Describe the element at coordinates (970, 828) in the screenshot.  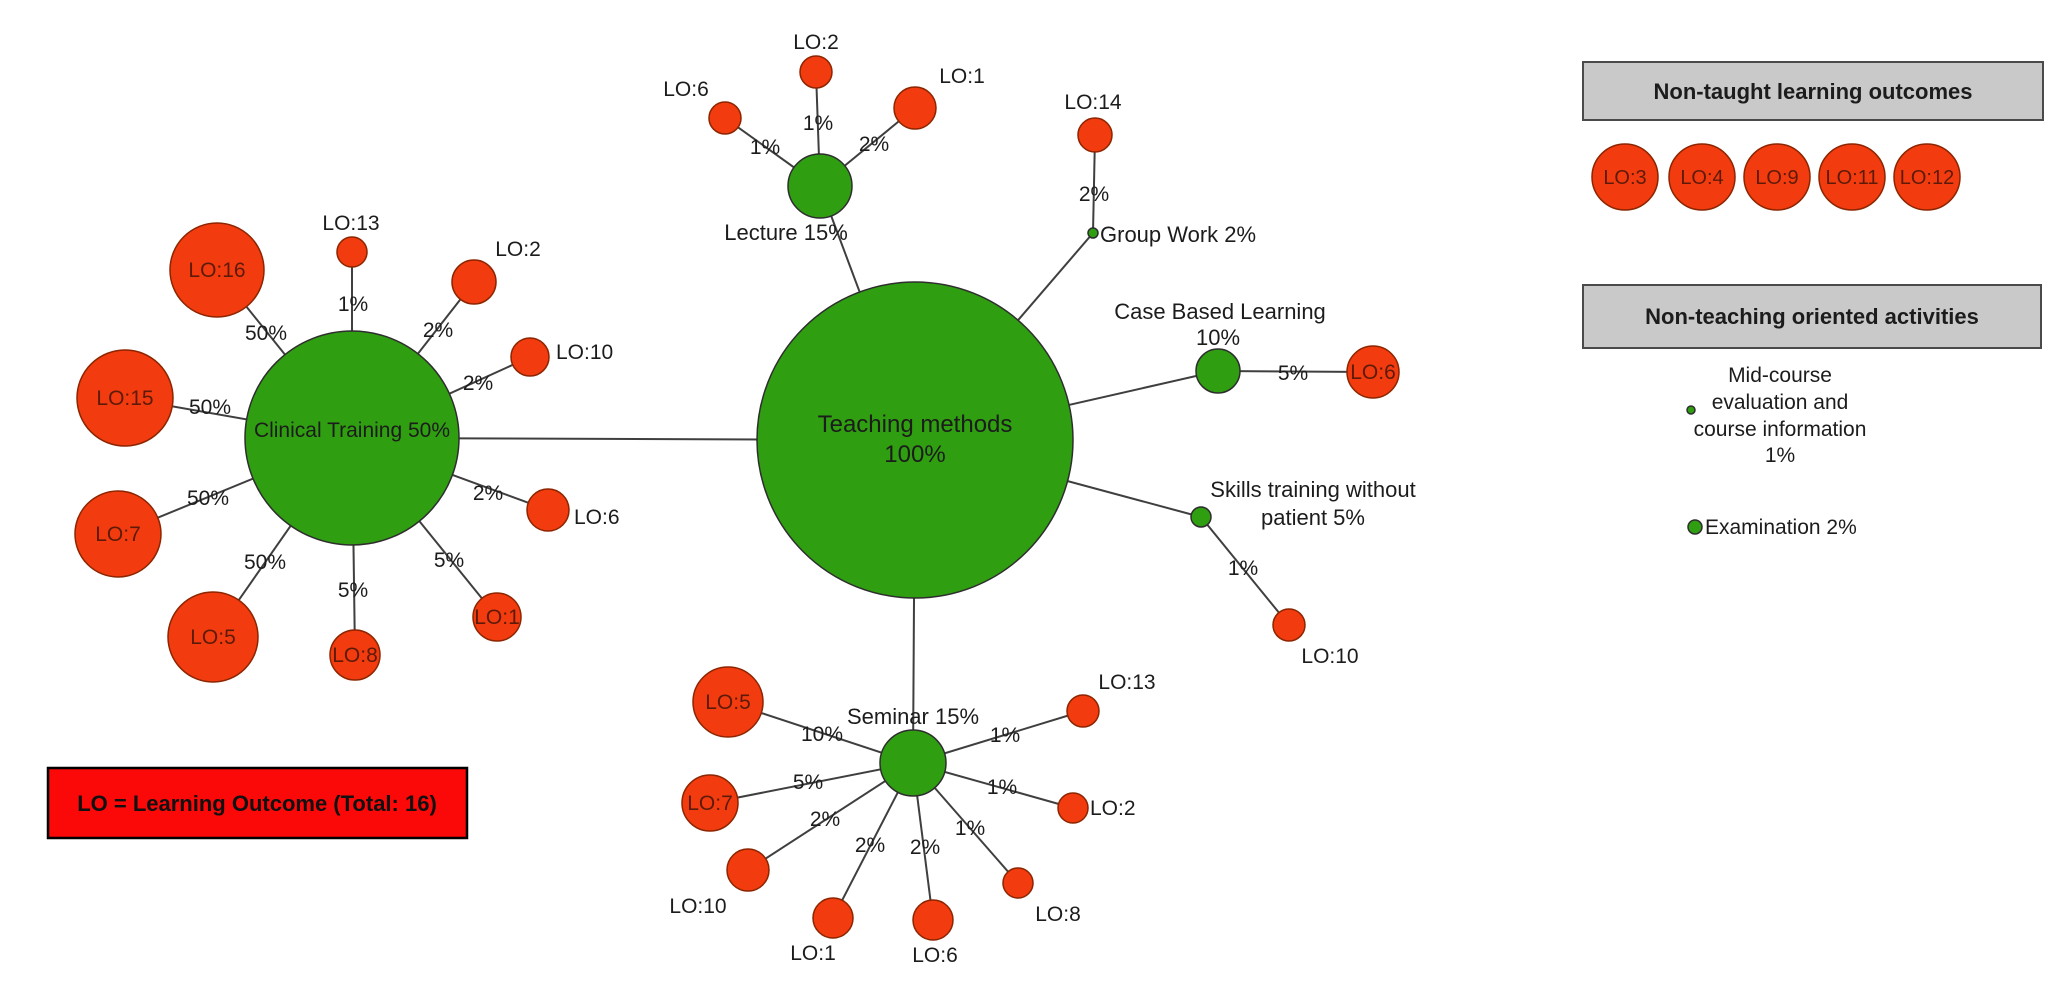
I see `seminar-lo8-pct: 1%` at that location.